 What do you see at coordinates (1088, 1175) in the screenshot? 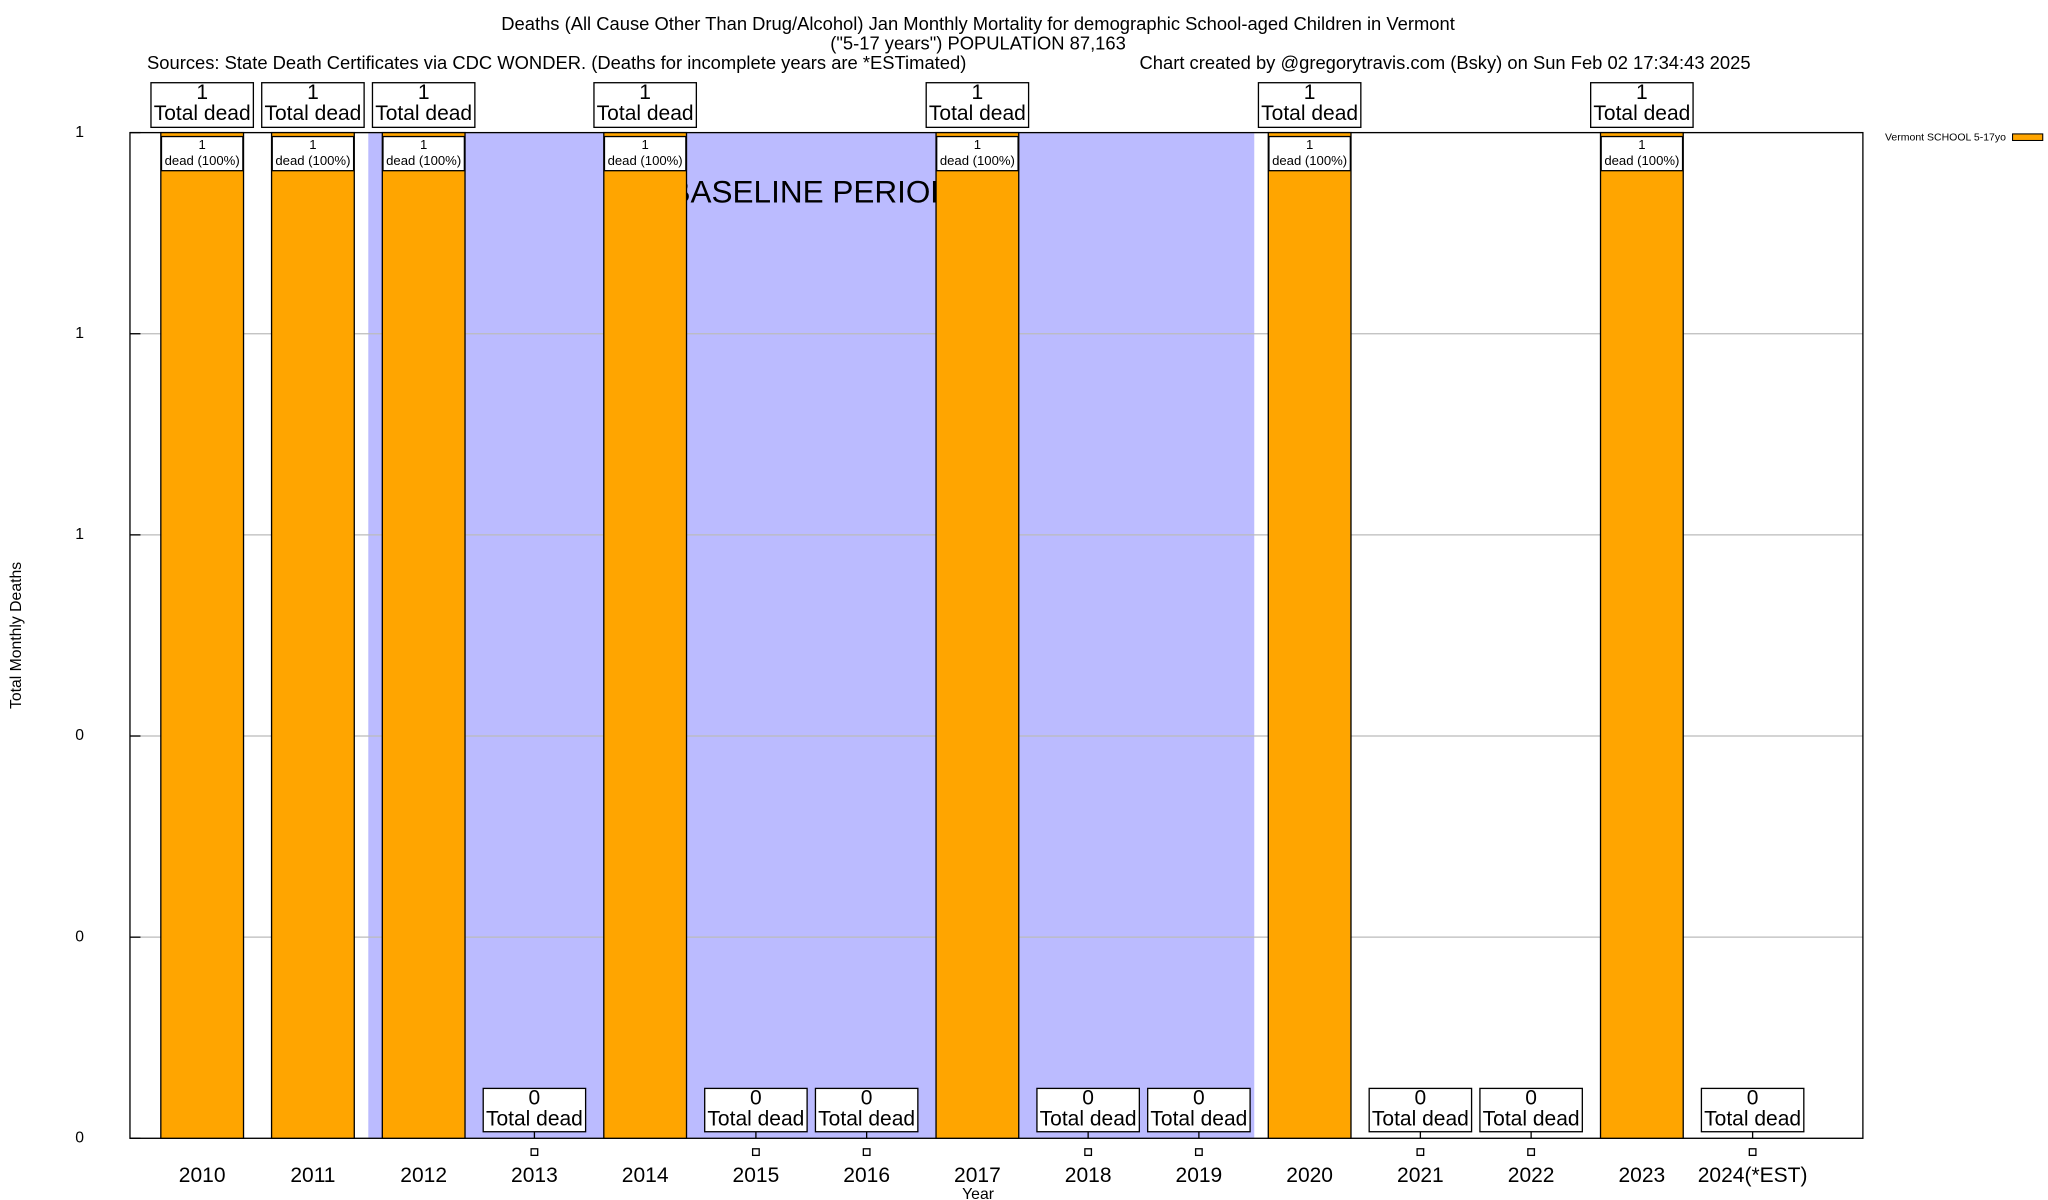
I see `x-tick-label: 2018` at bounding box center [1088, 1175].